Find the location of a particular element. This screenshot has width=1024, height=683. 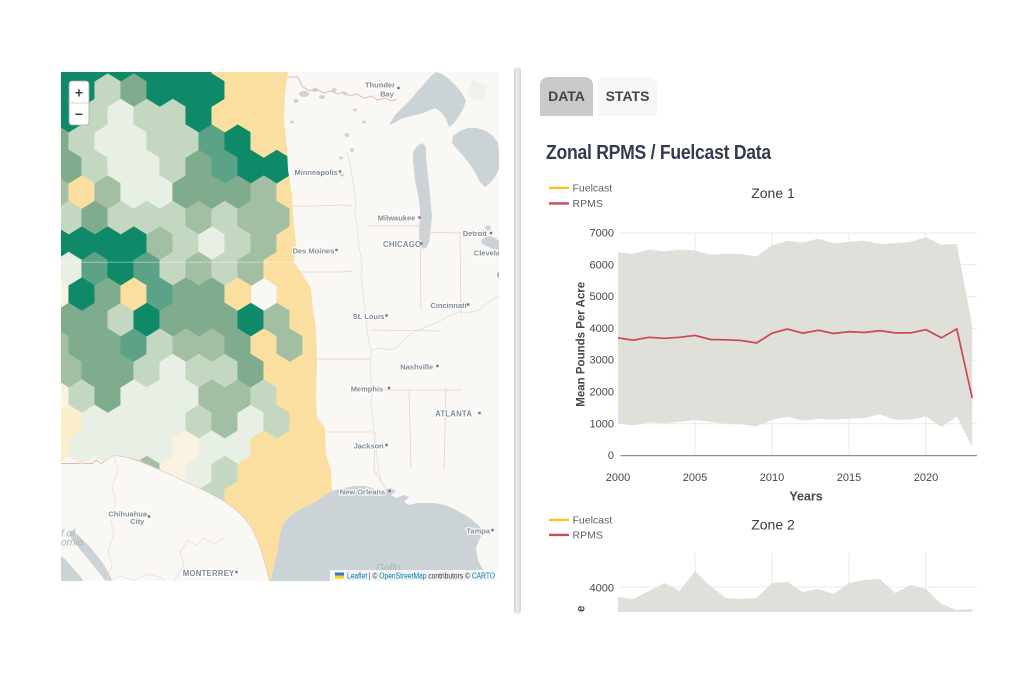

svg-text: P is located at coordinates (498, 275).